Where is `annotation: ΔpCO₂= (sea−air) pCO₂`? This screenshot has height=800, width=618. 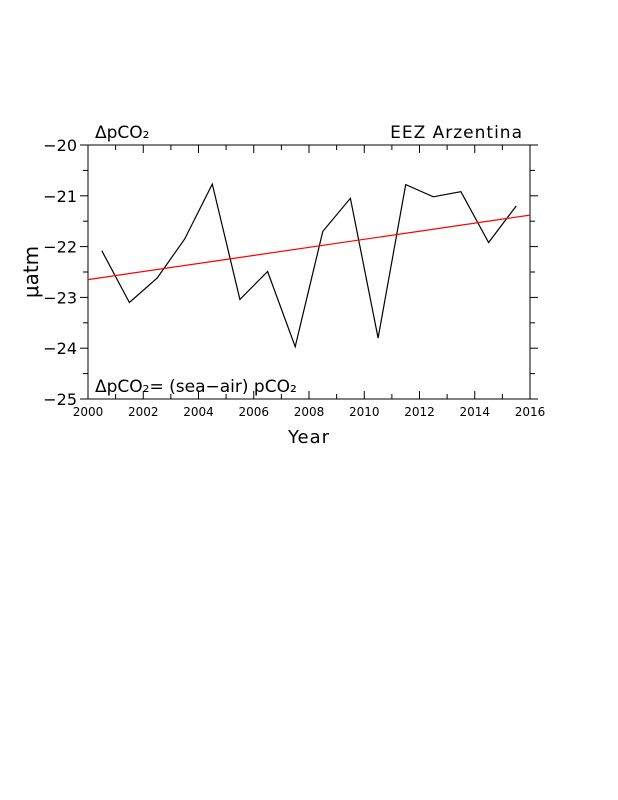
annotation: ΔpCO₂= (sea−air) pCO₂ is located at coordinates (196, 387).